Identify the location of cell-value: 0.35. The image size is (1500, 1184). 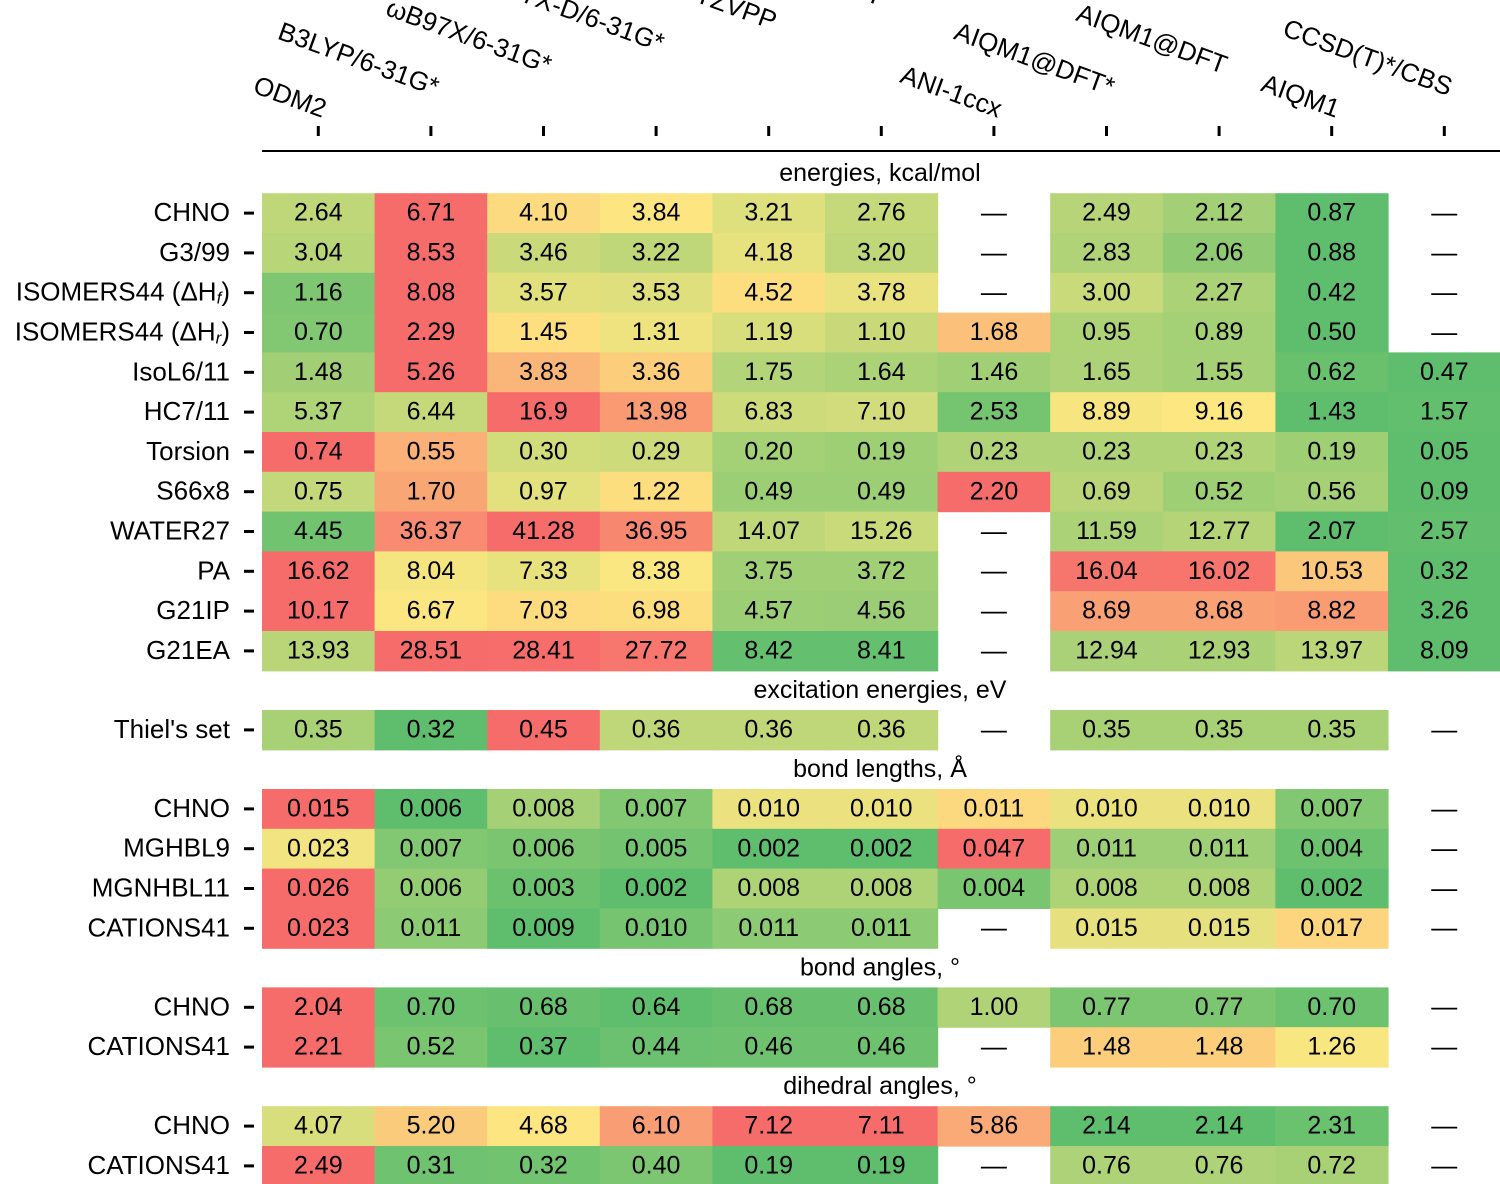
(1106, 730).